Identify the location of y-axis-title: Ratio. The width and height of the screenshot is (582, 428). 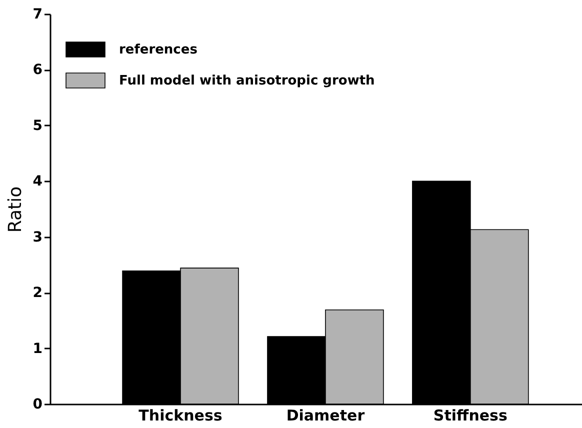
(15, 209).